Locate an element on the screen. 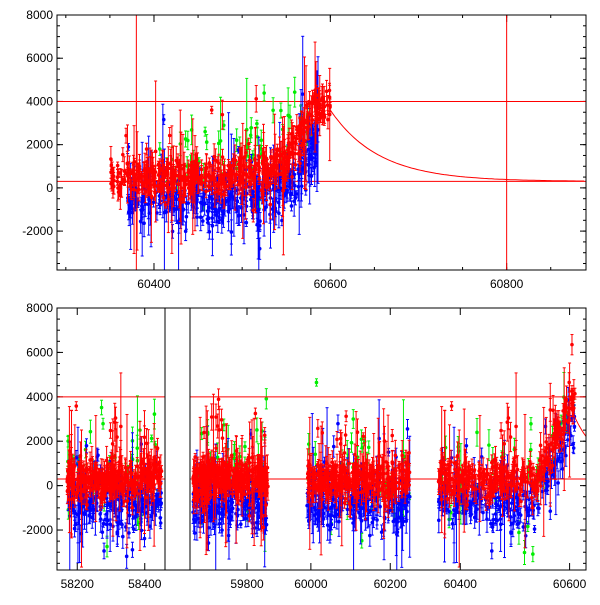  top-ytick-label: -2000 is located at coordinates (37, 231).